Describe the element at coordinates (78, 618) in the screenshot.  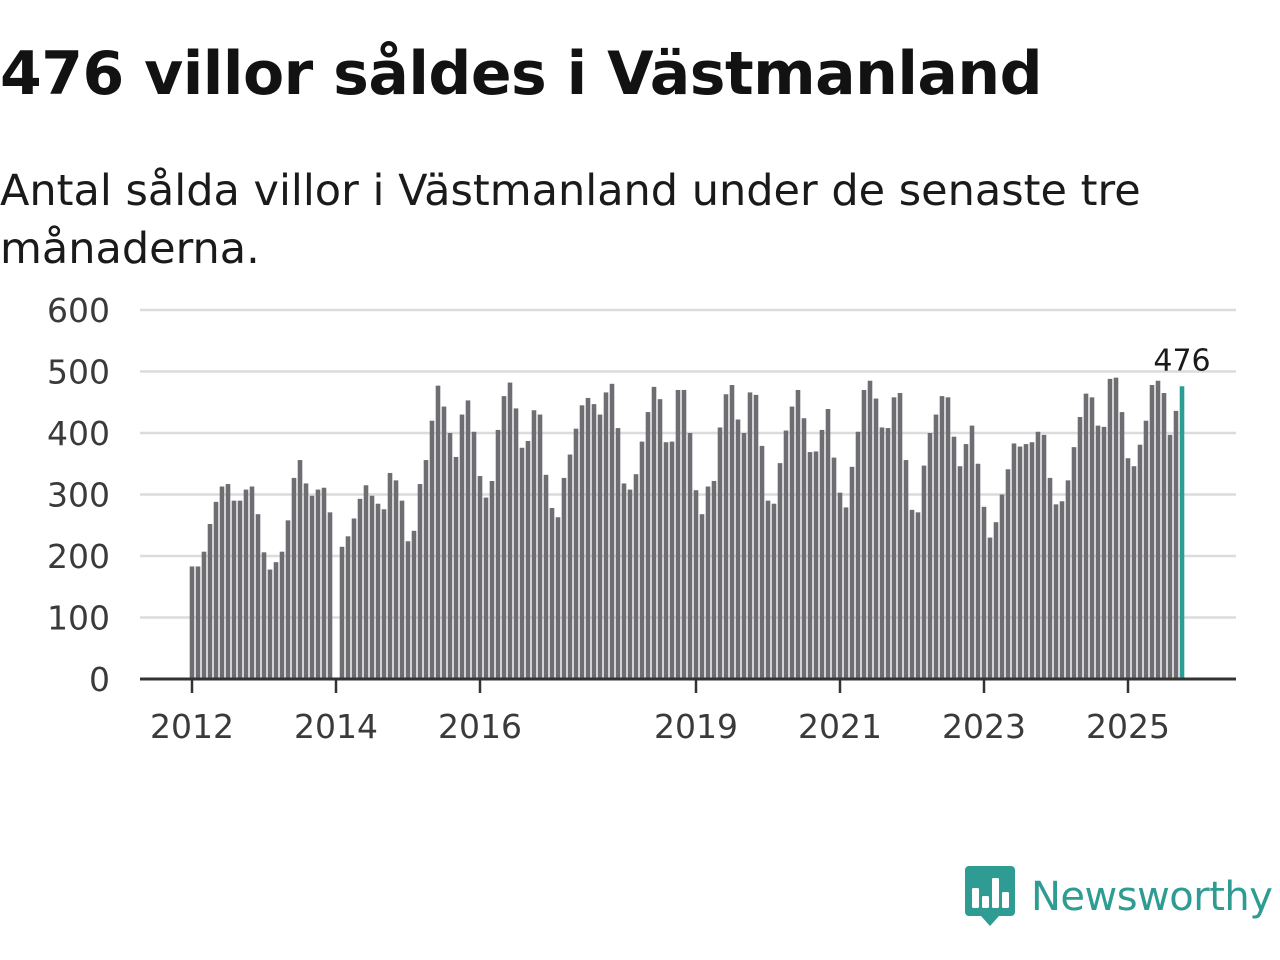
I see `y-tick-label-100: 100` at that location.